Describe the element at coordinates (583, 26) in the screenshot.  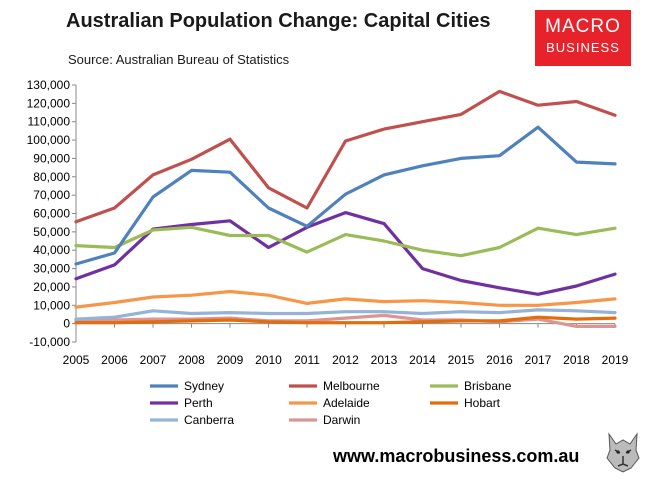
I see `logo-line-1: MACRO` at that location.